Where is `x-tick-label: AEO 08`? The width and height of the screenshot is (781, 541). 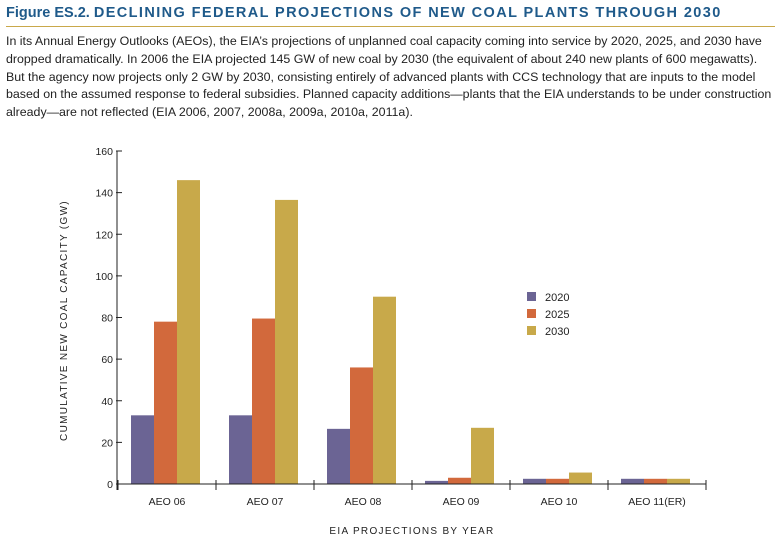 x-tick-label: AEO 08 is located at coordinates (363, 502).